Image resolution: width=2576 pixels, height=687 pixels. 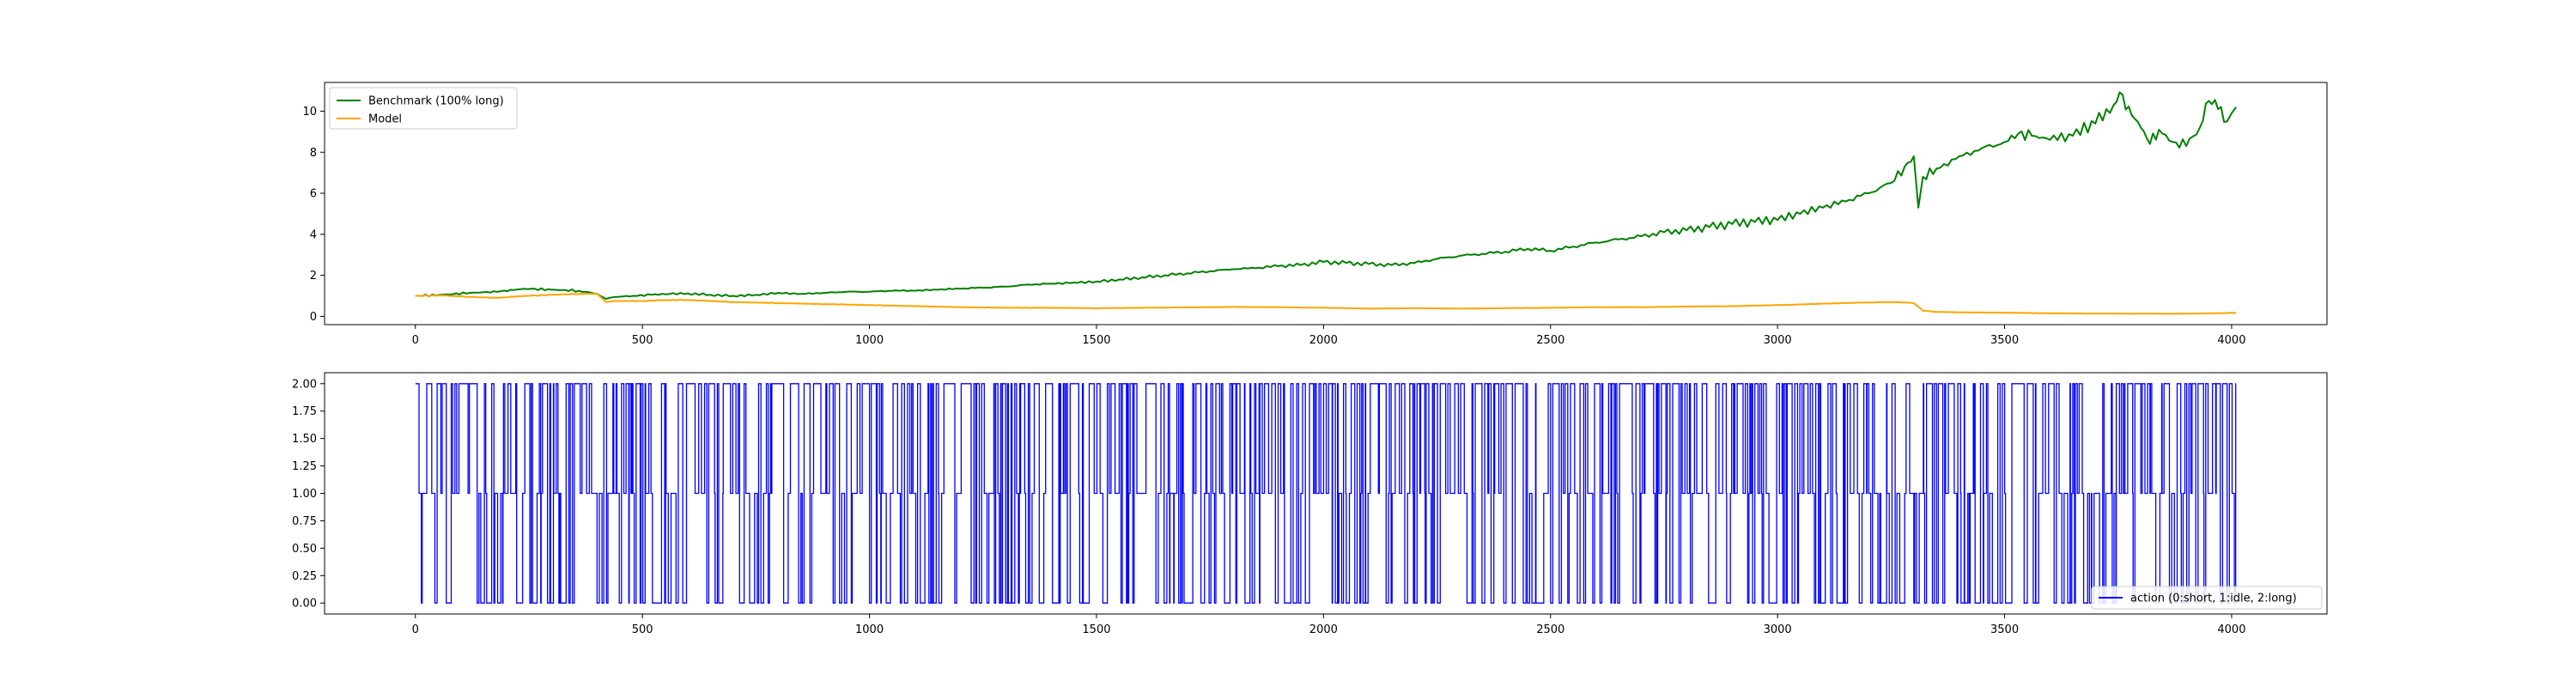 I want to click on y-axis-ticks: 0 2 4 6 8 10, so click(x=313, y=215).